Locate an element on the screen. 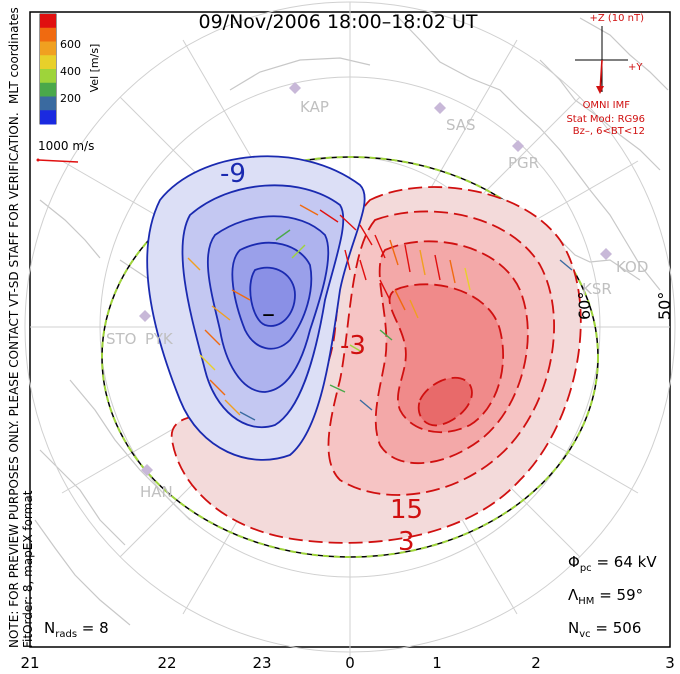  lat-label-60: 60° is located at coordinates (584, 306).